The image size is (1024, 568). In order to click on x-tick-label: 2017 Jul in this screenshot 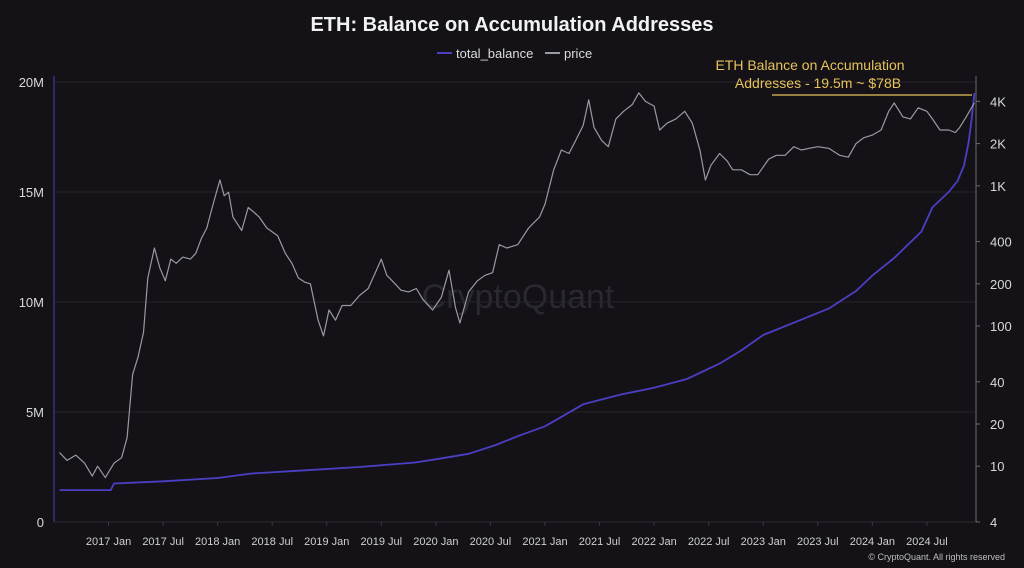, I will do `click(163, 542)`.